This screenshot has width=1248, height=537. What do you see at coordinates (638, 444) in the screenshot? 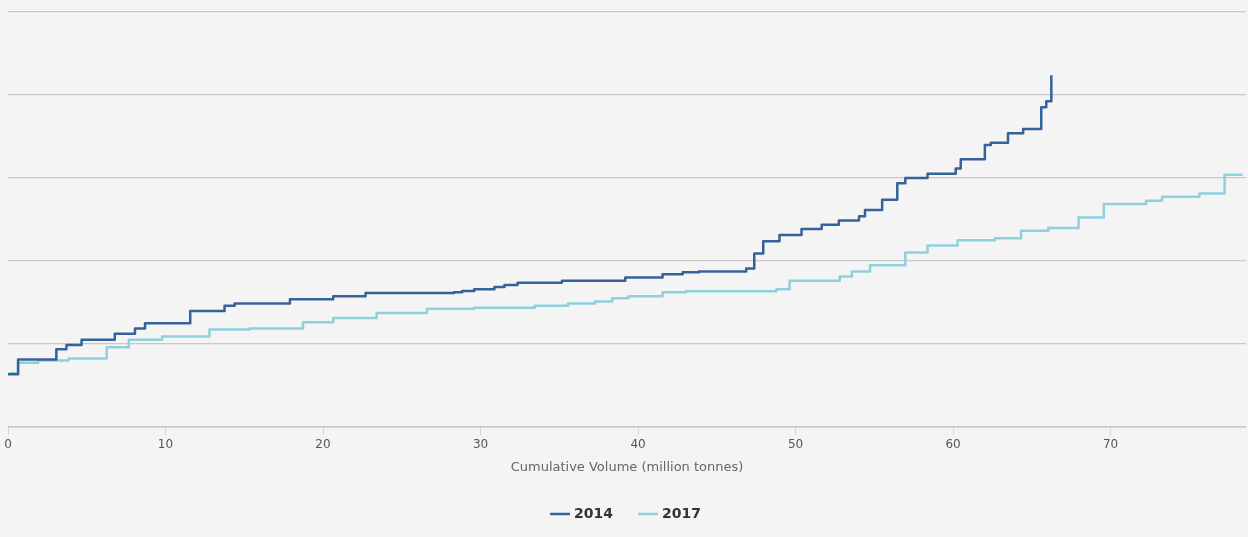
I see `x-tick-label: 40` at bounding box center [638, 444].